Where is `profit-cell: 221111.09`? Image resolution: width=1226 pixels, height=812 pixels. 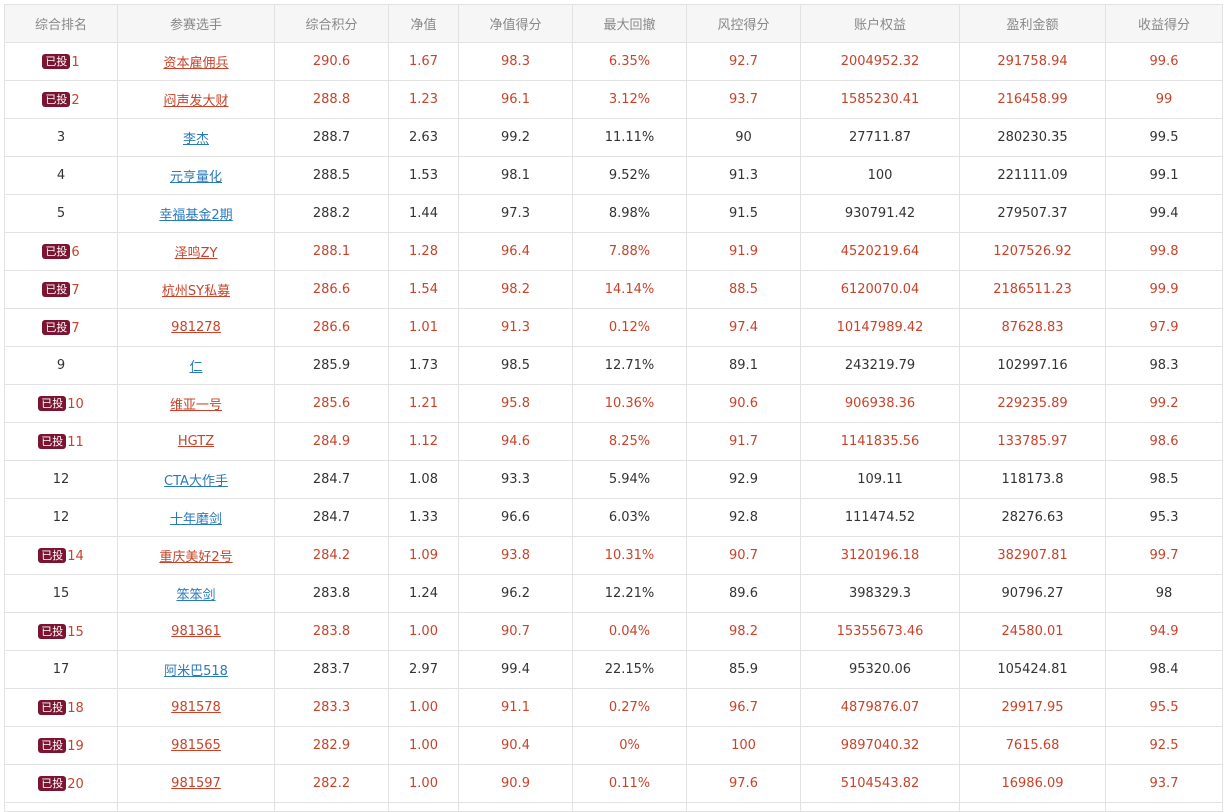
profit-cell: 221111.09 is located at coordinates (1032, 175).